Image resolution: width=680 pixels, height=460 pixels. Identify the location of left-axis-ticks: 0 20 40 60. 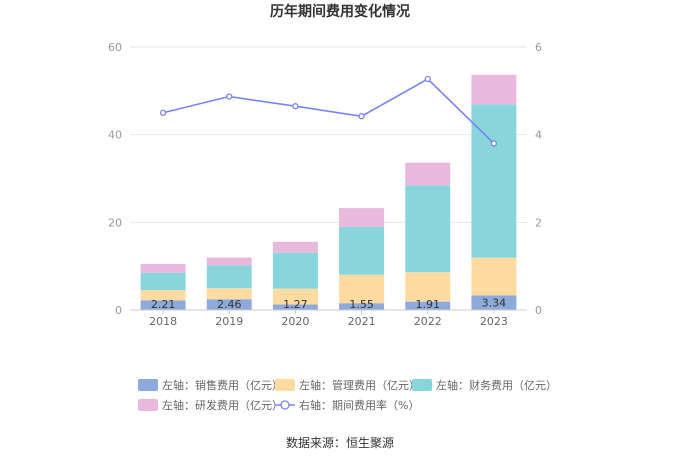
(115, 179).